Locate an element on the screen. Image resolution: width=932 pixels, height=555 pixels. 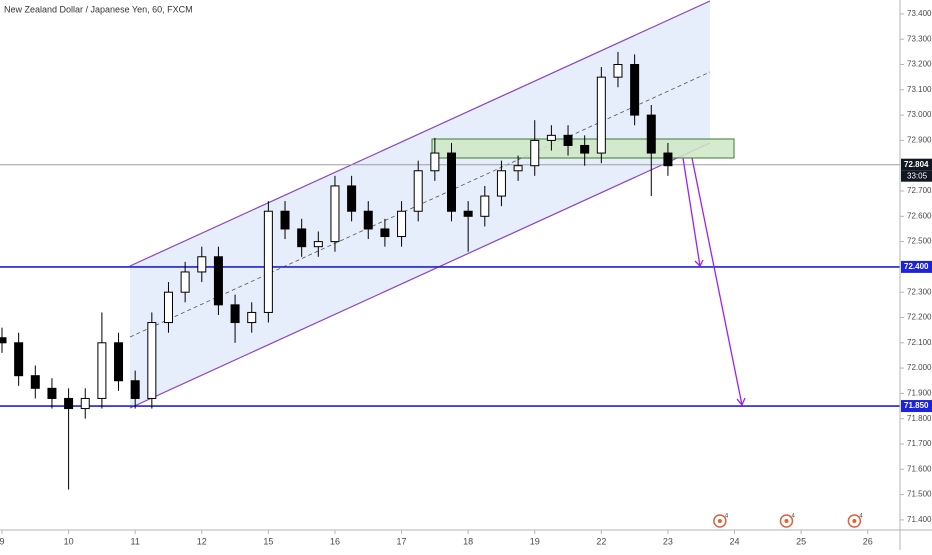
y-tick-label: 72.500 is located at coordinates (919, 241).